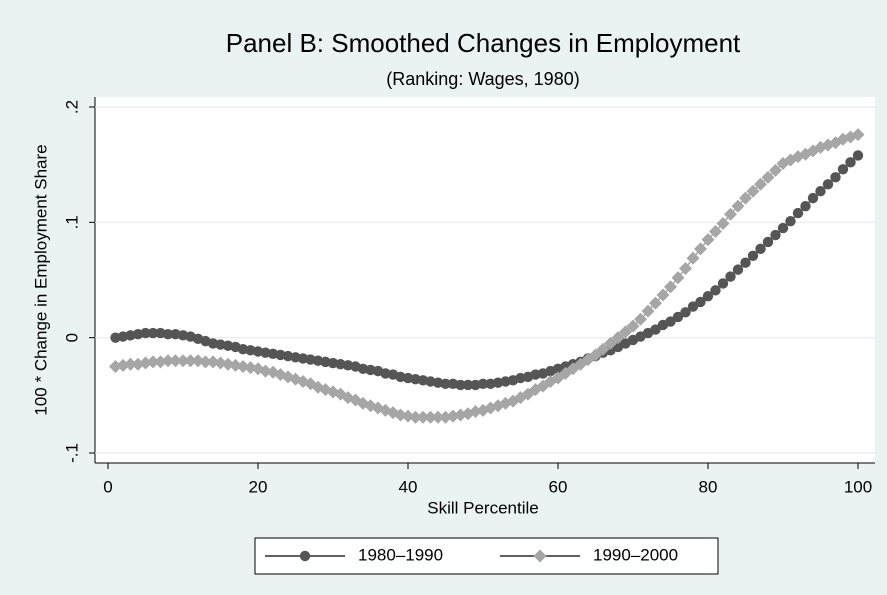 This screenshot has width=887, height=595. I want to click on x-tick-label: 60, so click(558, 486).